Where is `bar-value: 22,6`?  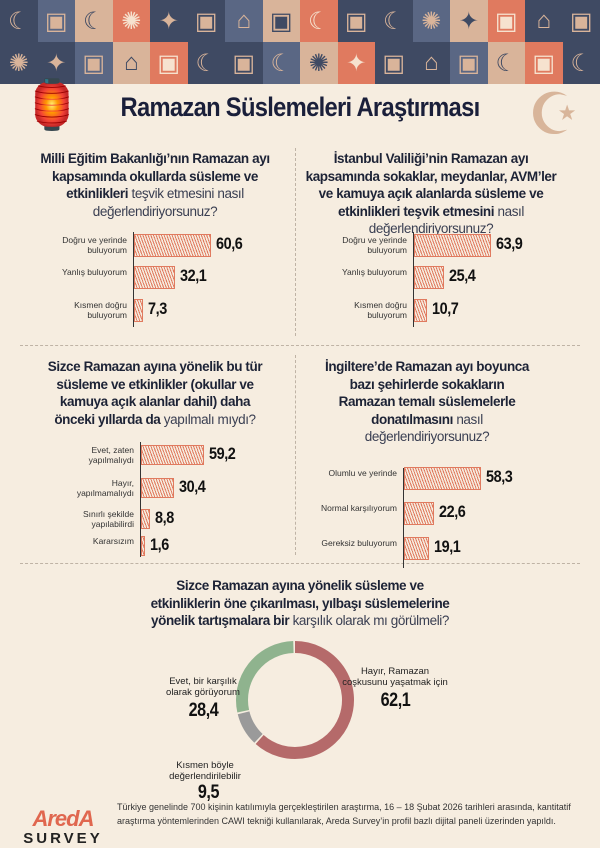
bar-value: 22,6 is located at coordinates (452, 511).